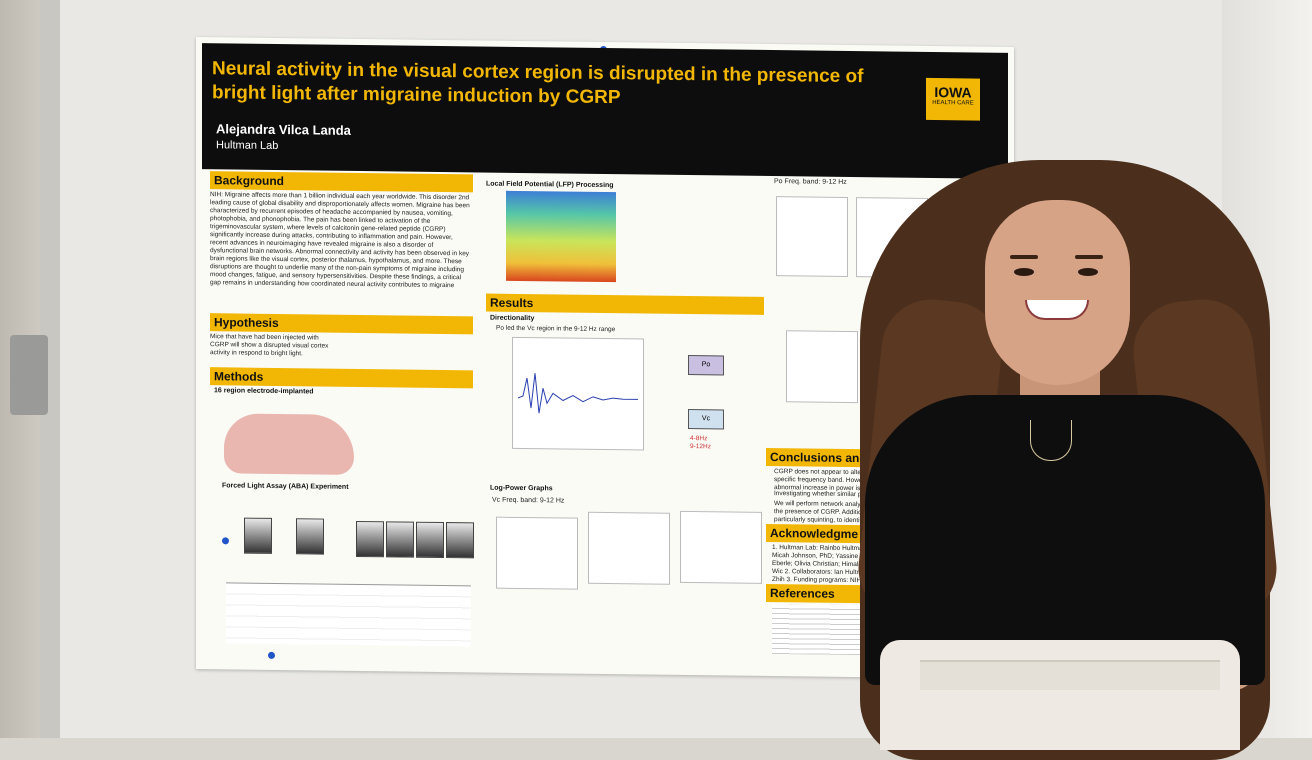 This screenshot has width=1312, height=760. I want to click on vc-node: Vc, so click(706, 419).